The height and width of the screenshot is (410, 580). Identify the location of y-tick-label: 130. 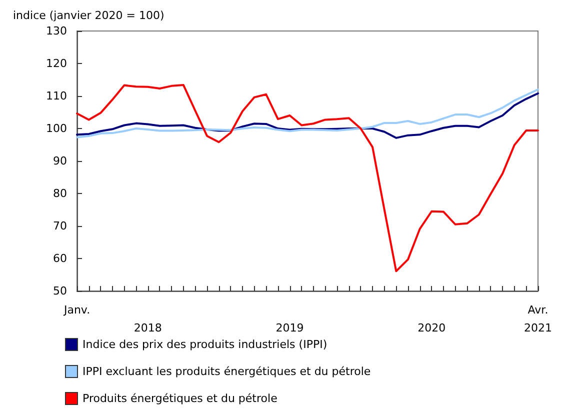
(56, 31).